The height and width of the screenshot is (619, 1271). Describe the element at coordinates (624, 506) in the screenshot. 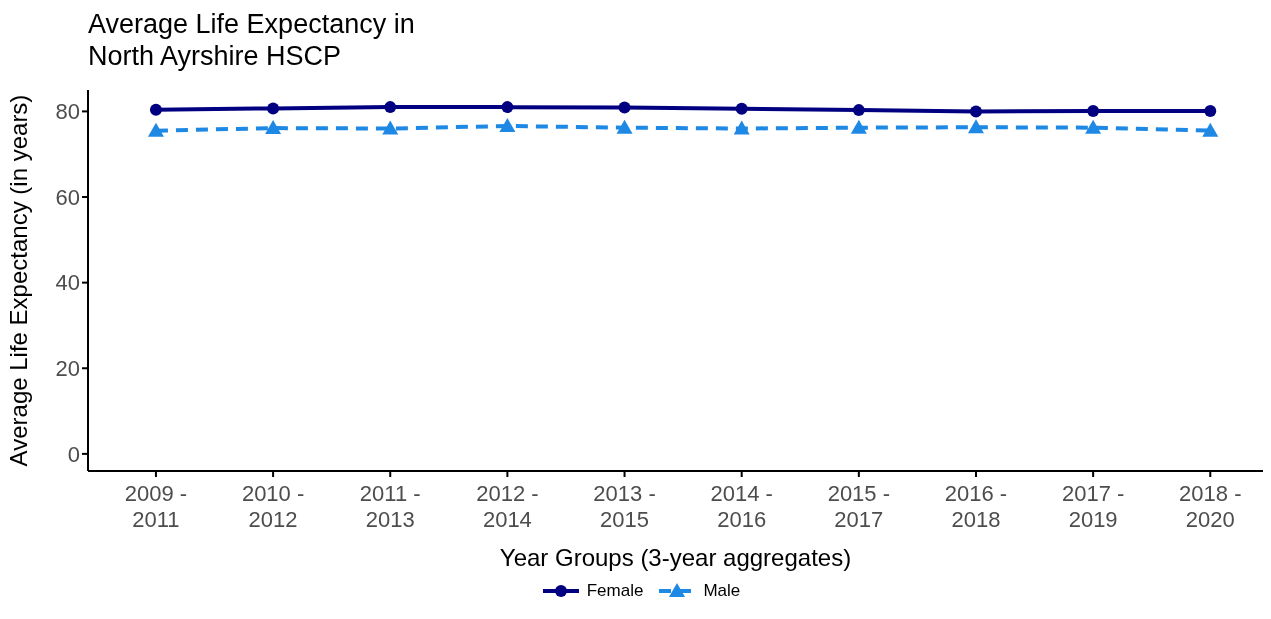

I see `x-tick-label: 2013 - 2015` at that location.